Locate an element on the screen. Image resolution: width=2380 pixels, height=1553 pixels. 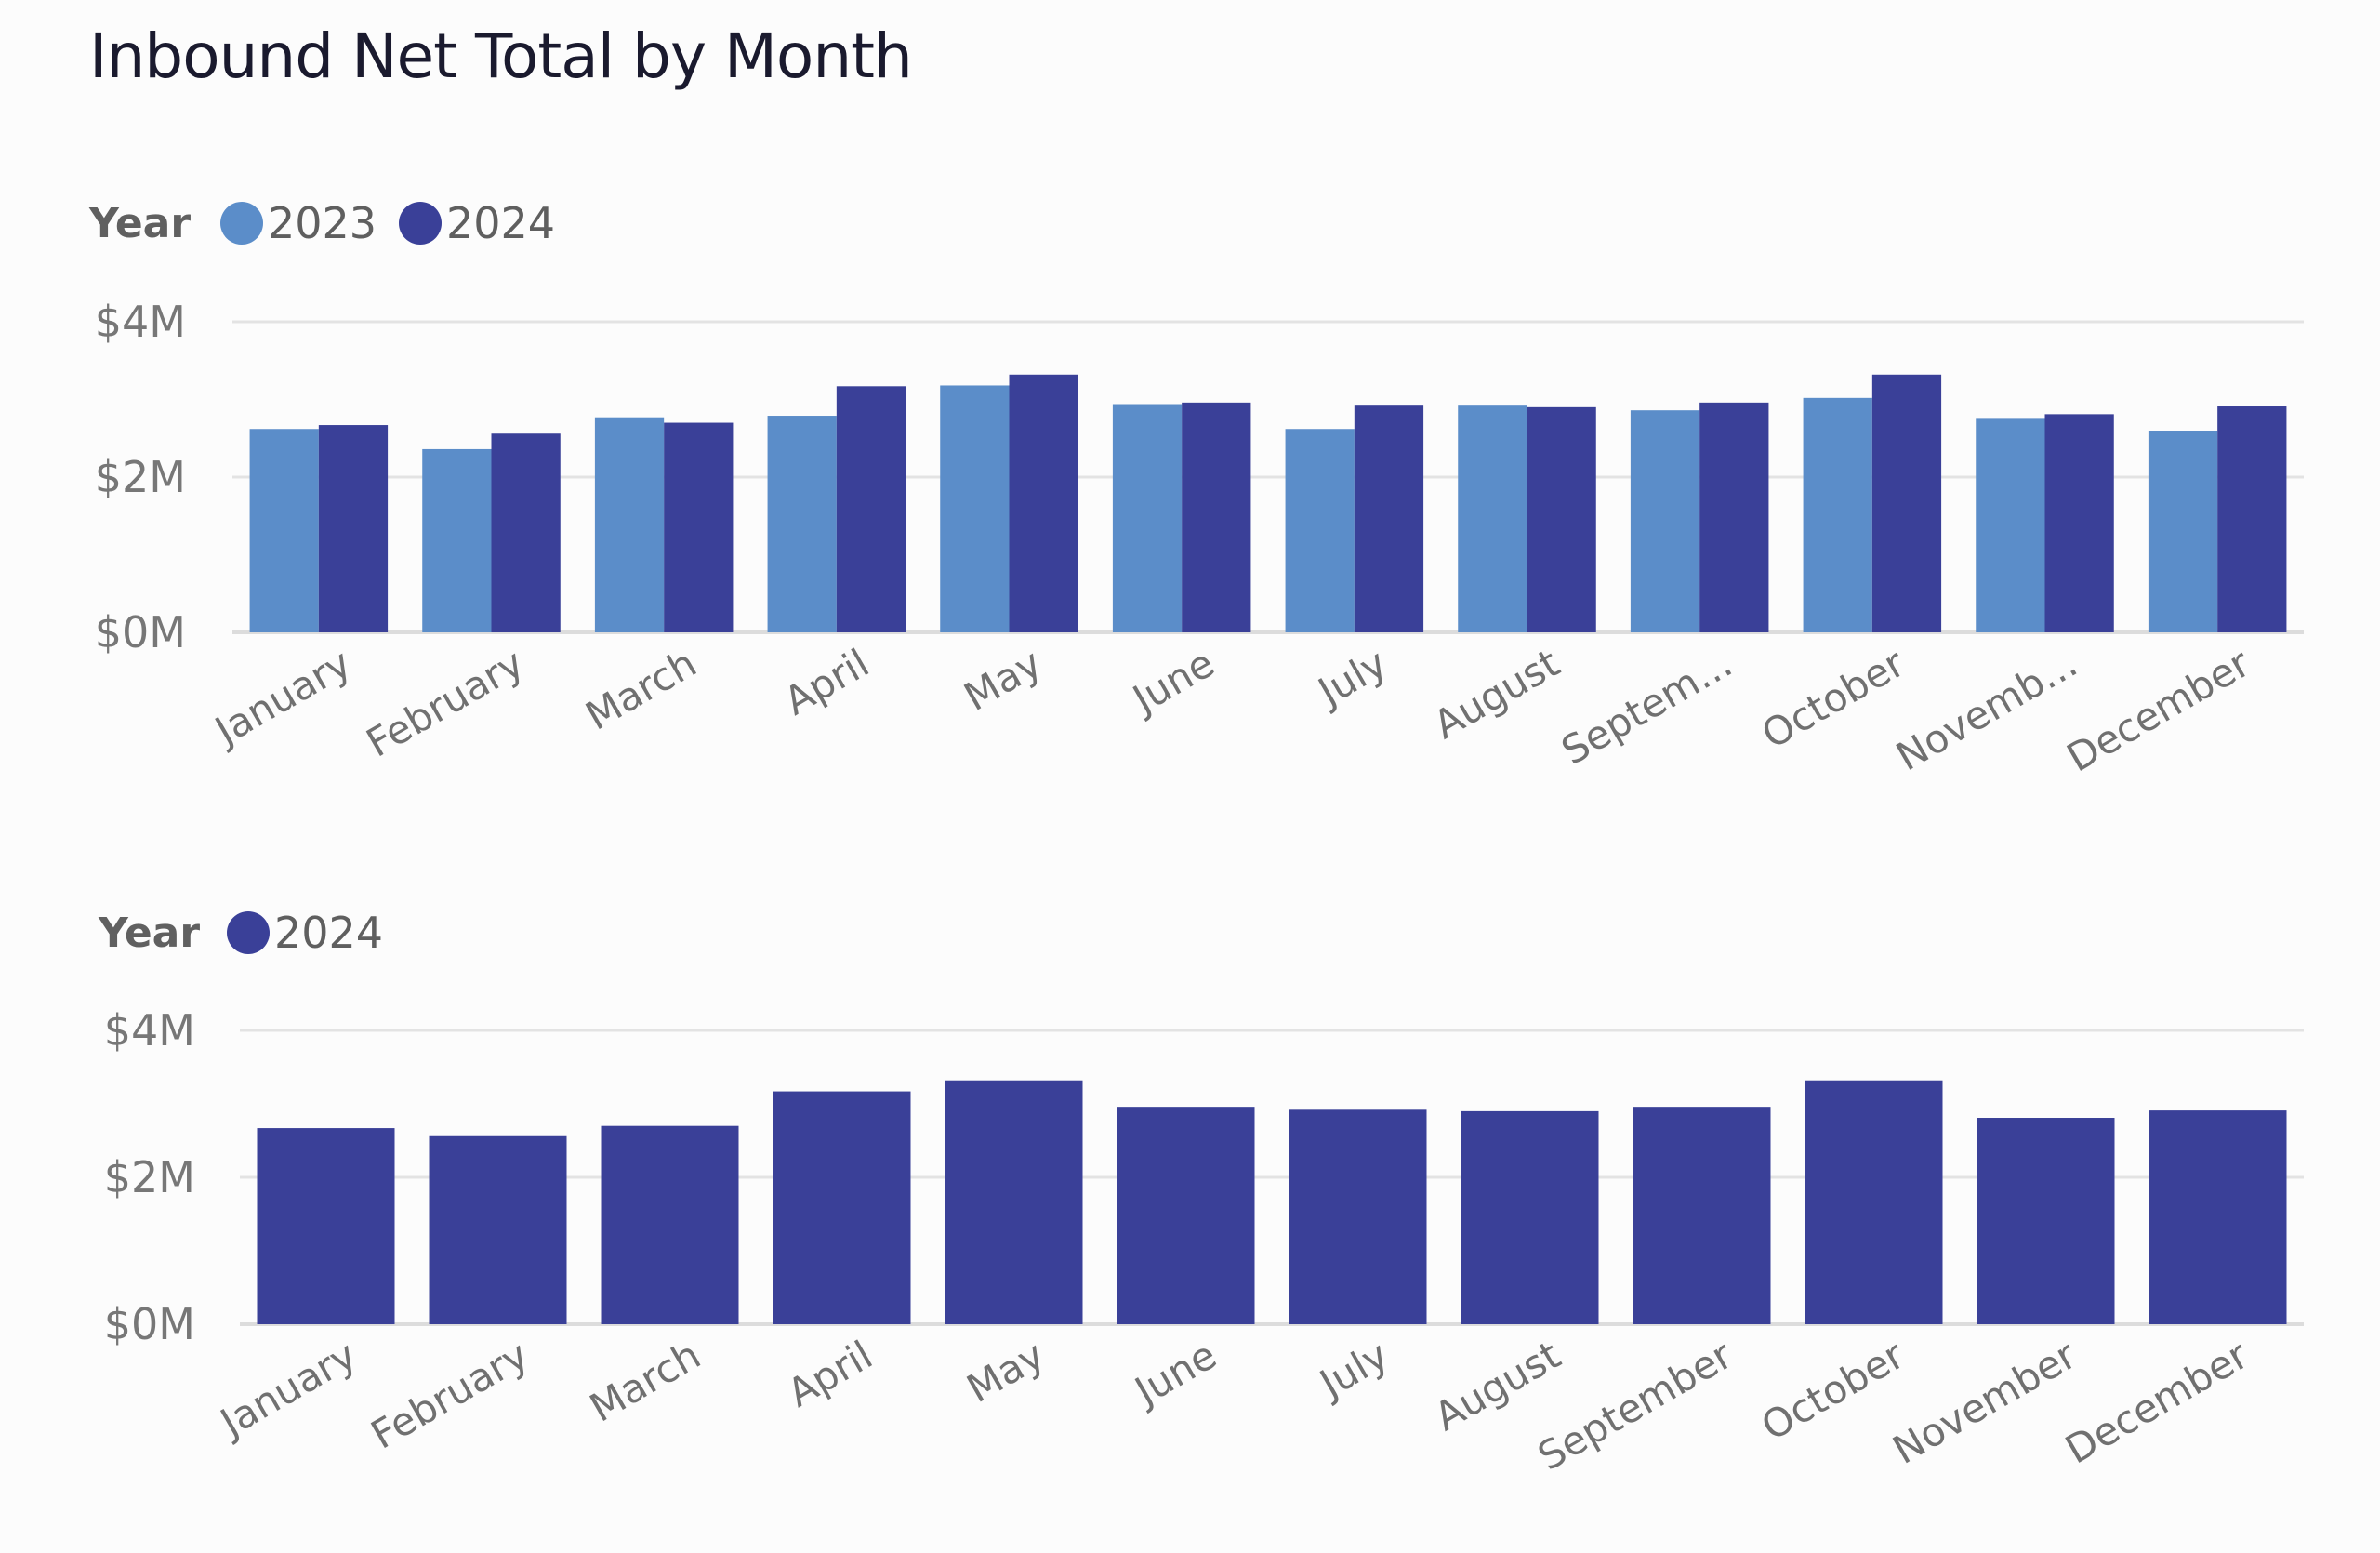
bar-2023-december is located at coordinates (2183, 531).